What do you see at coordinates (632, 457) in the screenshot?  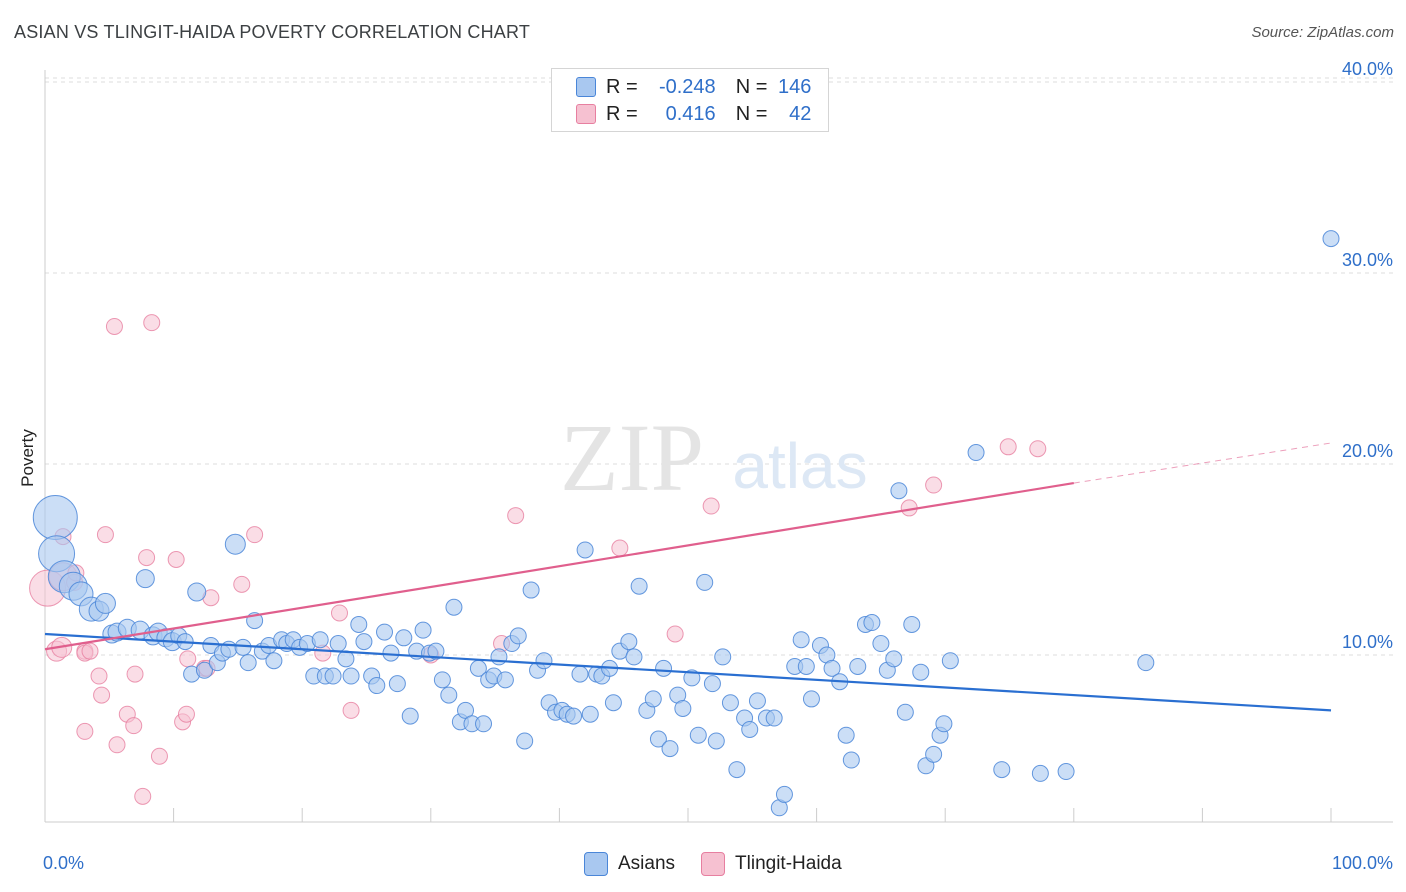 I see `watermark-zip: ZIP` at bounding box center [632, 457].